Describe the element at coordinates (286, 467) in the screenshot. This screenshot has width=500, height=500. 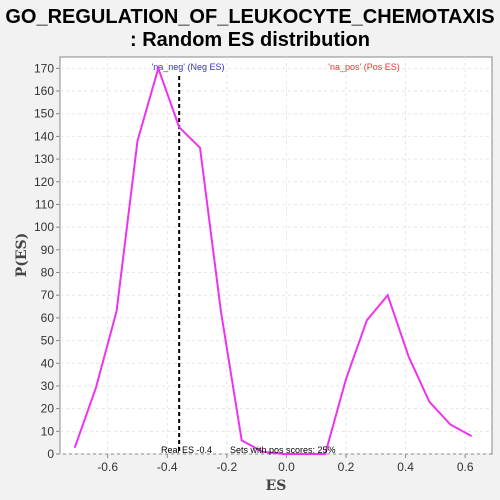
I see `x-tick-label: 0.0` at that location.